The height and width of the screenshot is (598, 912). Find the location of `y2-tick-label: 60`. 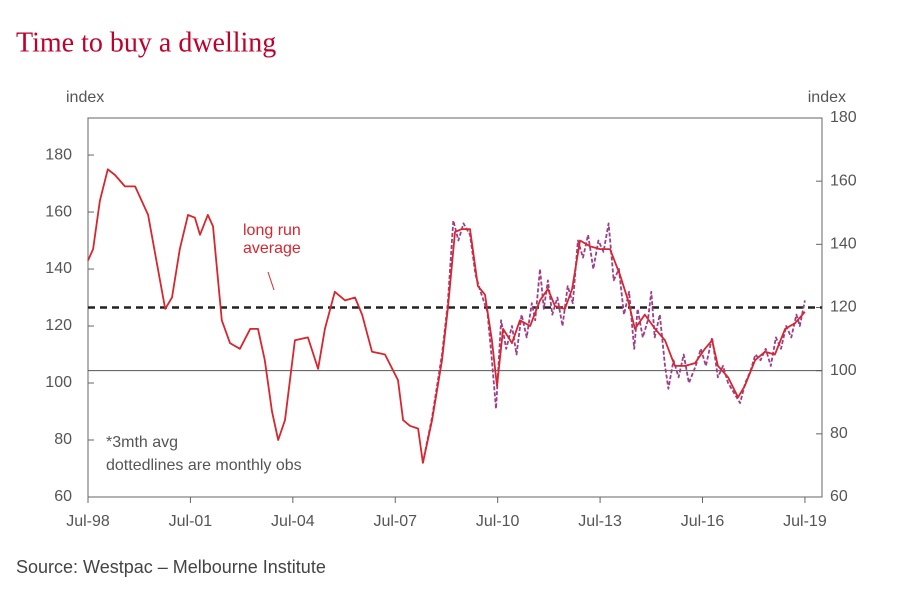

y2-tick-label: 60 is located at coordinates (839, 496).